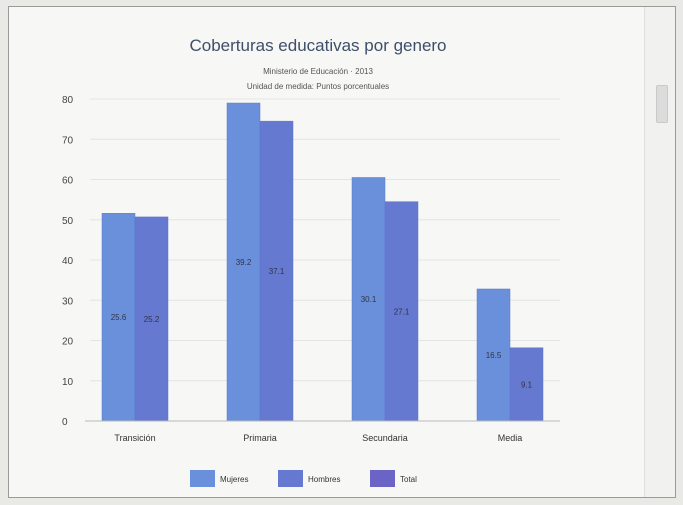  Describe the element at coordinates (68, 382) in the screenshot. I see `y-tick-label: 10` at that location.